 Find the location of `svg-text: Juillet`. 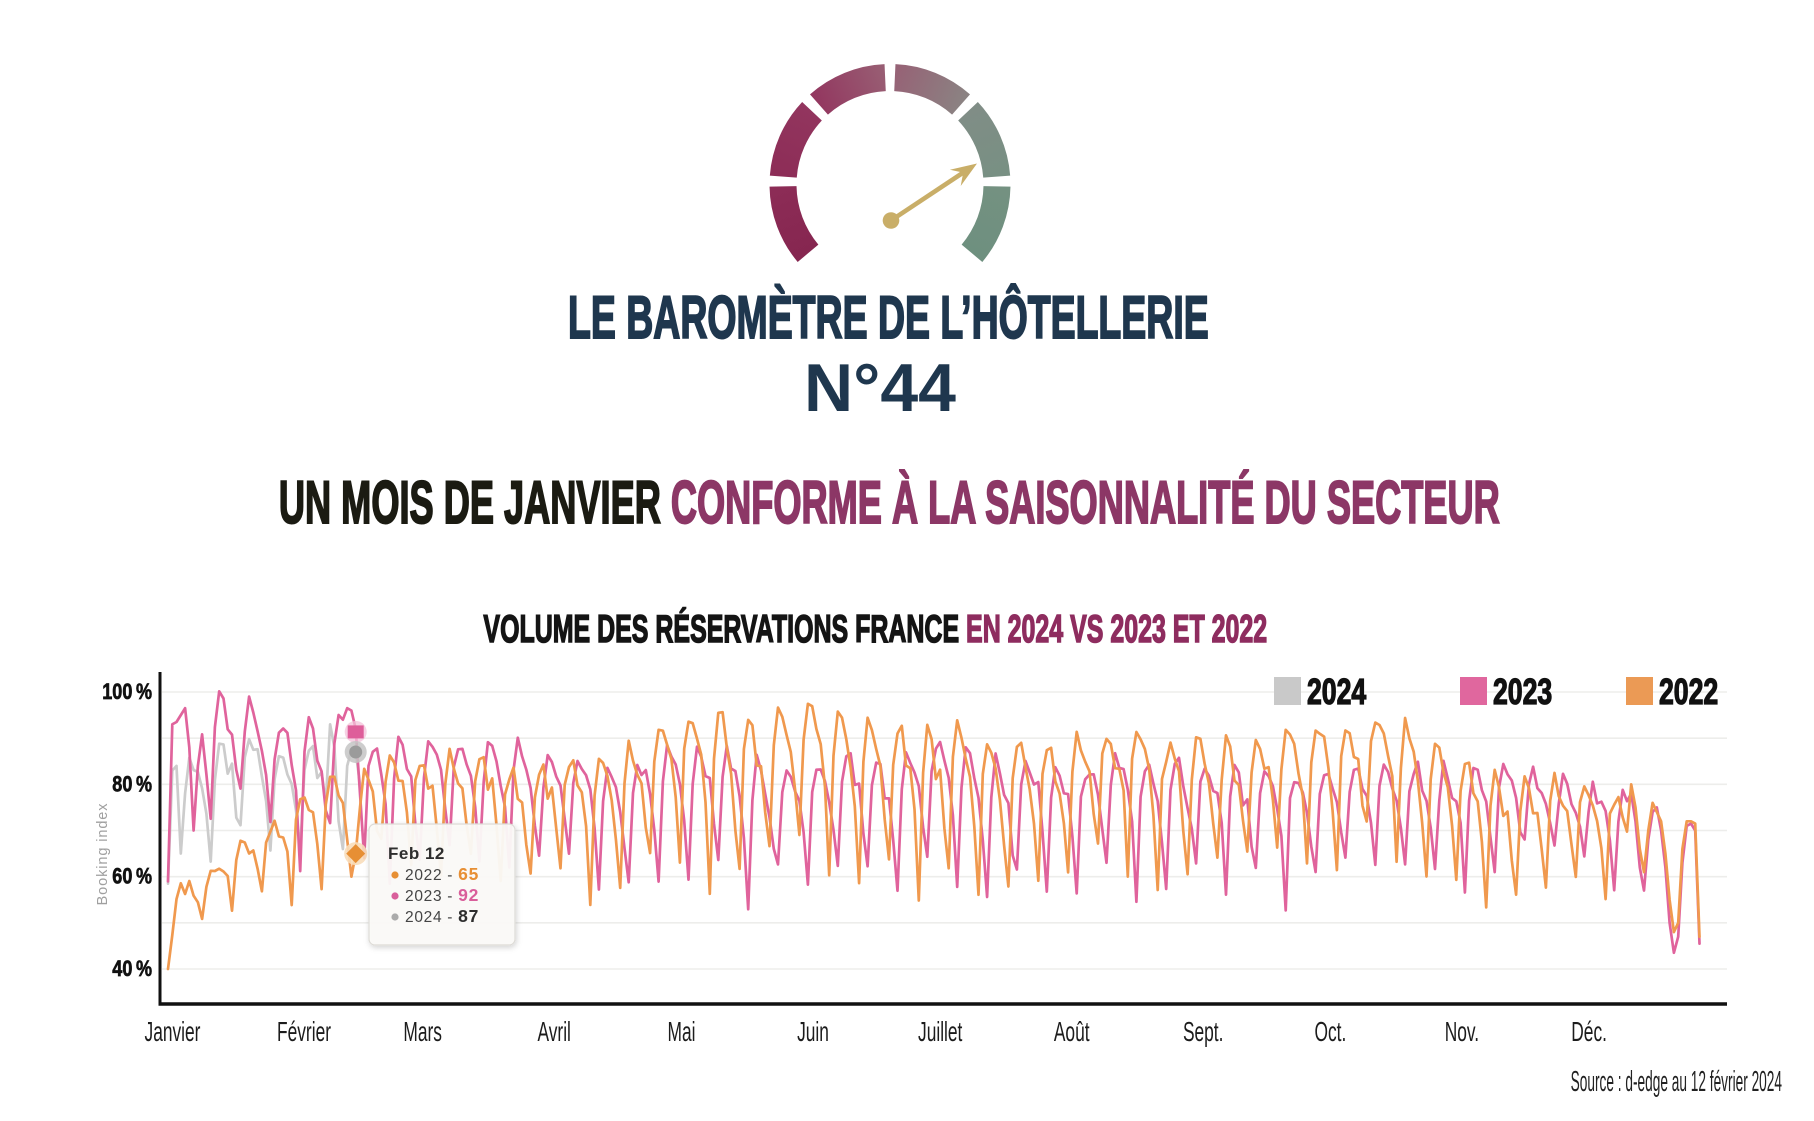

svg-text: Juillet is located at coordinates (940, 1031).